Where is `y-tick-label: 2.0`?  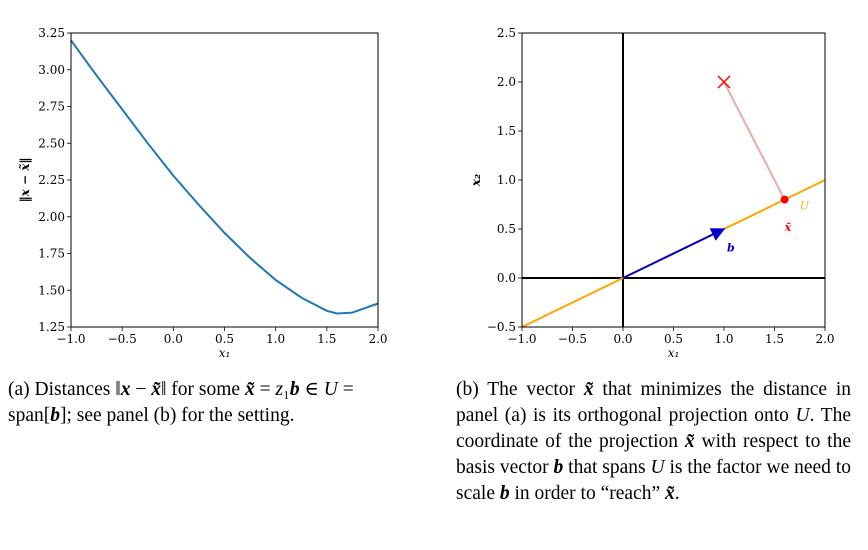 y-tick-label: 2.0 is located at coordinates (506, 82).